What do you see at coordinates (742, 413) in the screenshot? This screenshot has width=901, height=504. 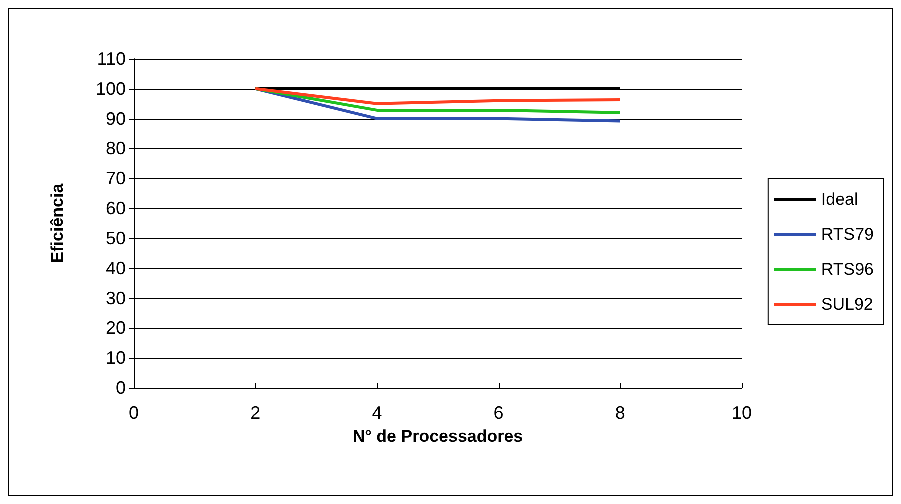 I see `x-tick-label: 10` at bounding box center [742, 413].